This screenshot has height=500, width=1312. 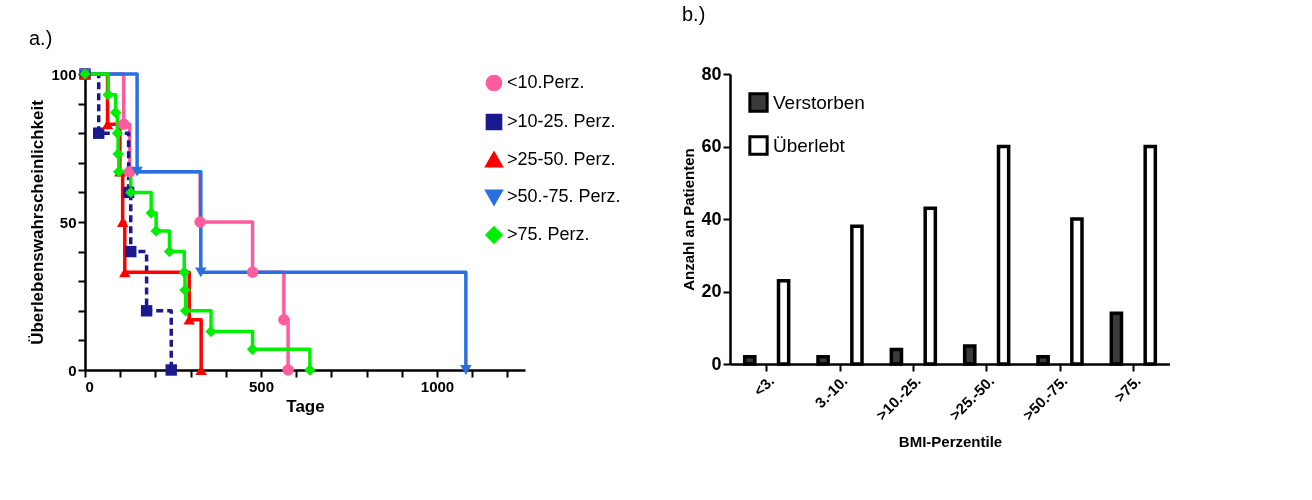 I want to click on x-tick-label: <3., so click(x=764, y=386).